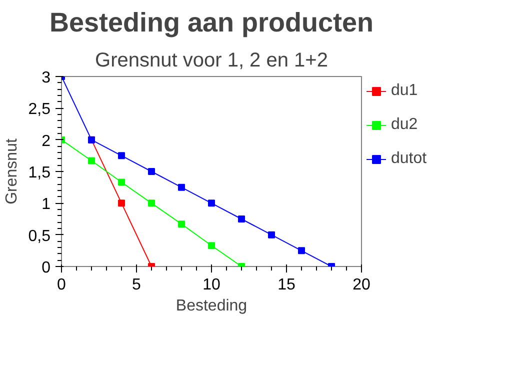 This screenshot has width=512, height=384. Describe the element at coordinates (46, 141) in the screenshot. I see `y-tick-label: 2` at that location.